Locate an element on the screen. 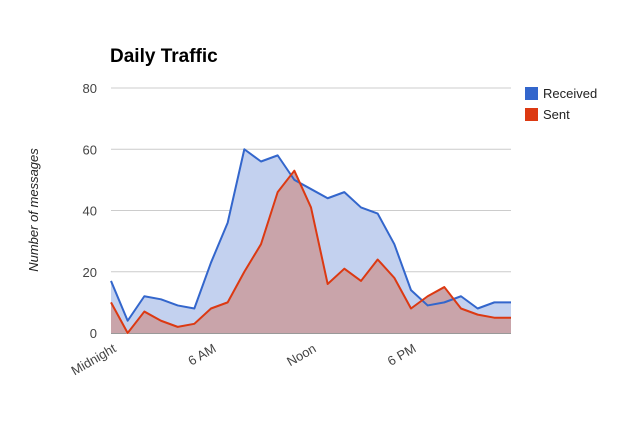  y-tick-label: 80 is located at coordinates (90, 88).